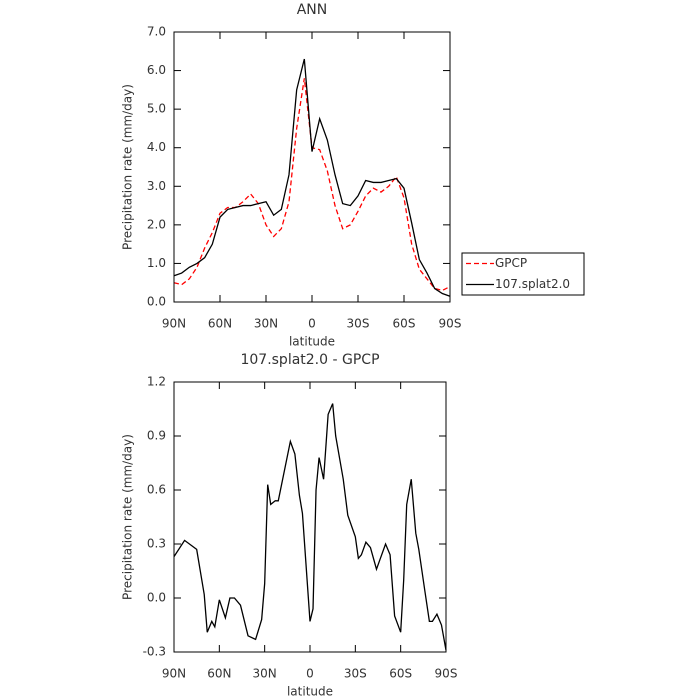 This screenshot has height=700, width=700. Describe the element at coordinates (523, 274) in the screenshot. I see `legend-box` at that location.